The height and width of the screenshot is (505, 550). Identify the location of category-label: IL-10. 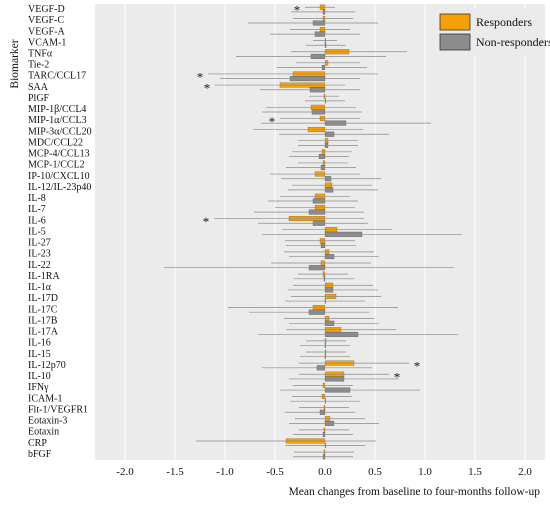
(39, 376).